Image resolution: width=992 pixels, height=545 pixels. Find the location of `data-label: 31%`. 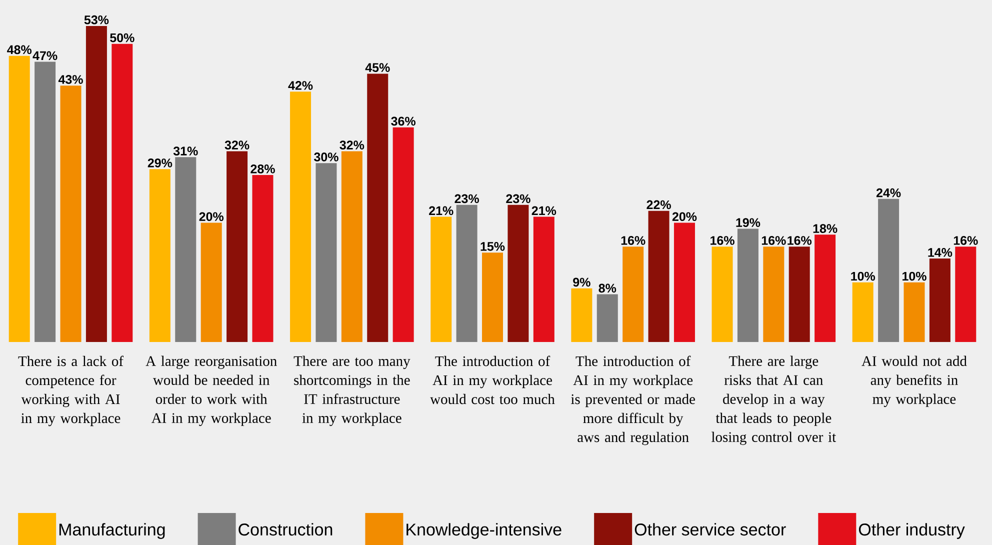

data-label: 31% is located at coordinates (185, 151).